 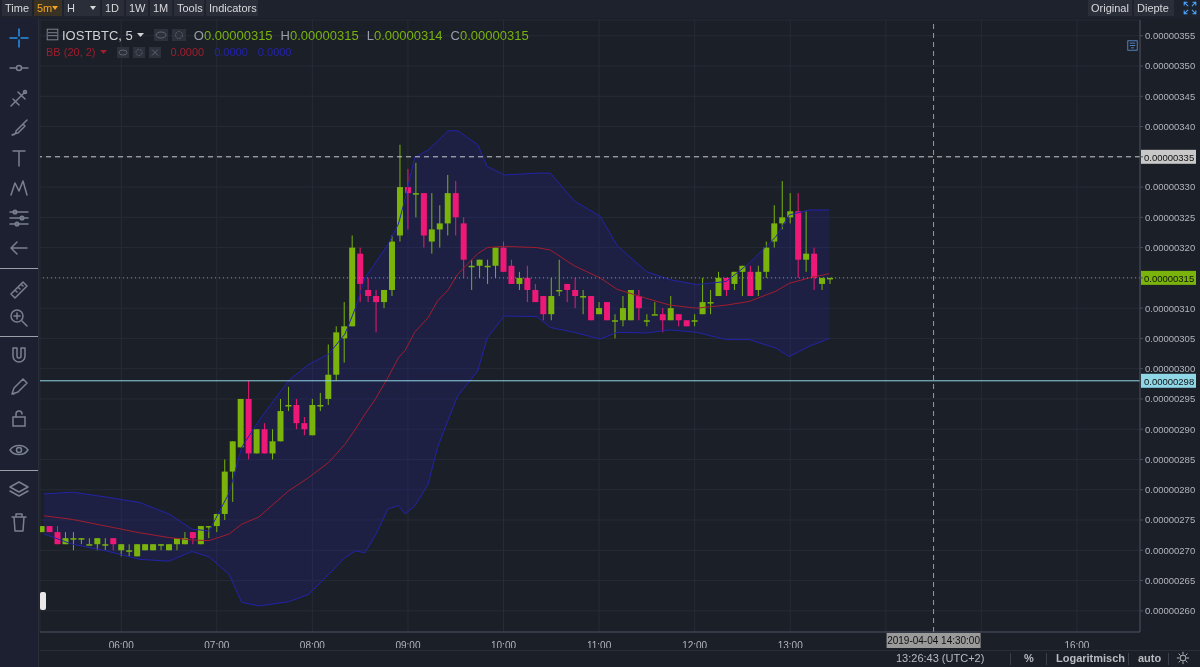 What do you see at coordinates (1170, 429) in the screenshot?
I see `y-tick-label: 0.00000290` at bounding box center [1170, 429].